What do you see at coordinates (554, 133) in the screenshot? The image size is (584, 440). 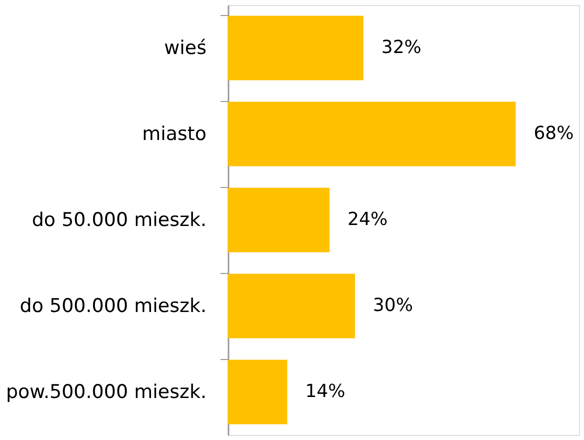 I see `data-label: 68%` at bounding box center [554, 133].